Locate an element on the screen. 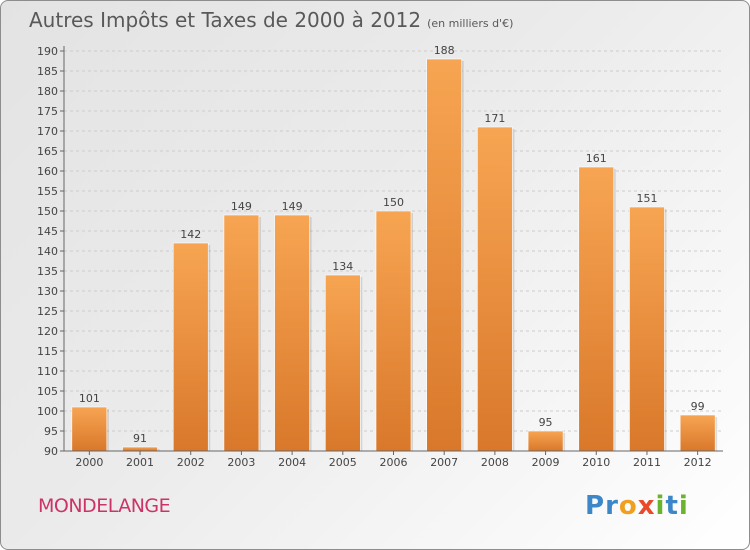 Image resolution: width=750 pixels, height=550 pixels. x-tick-label-2002: 2002 is located at coordinates (191, 462).